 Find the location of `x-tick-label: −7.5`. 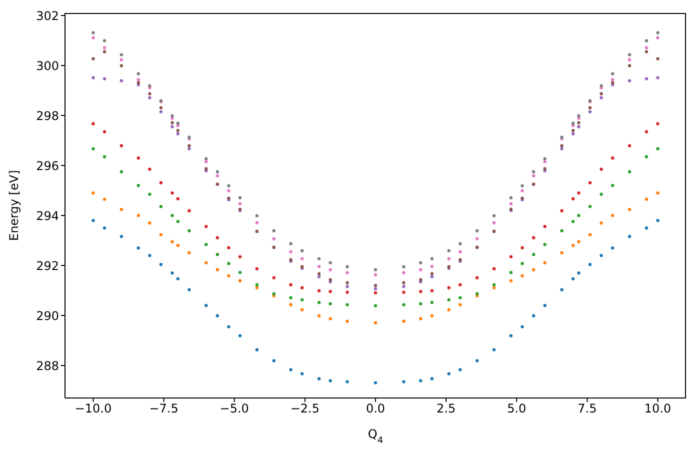

x-tick-label: −7.5 is located at coordinates (163, 409).